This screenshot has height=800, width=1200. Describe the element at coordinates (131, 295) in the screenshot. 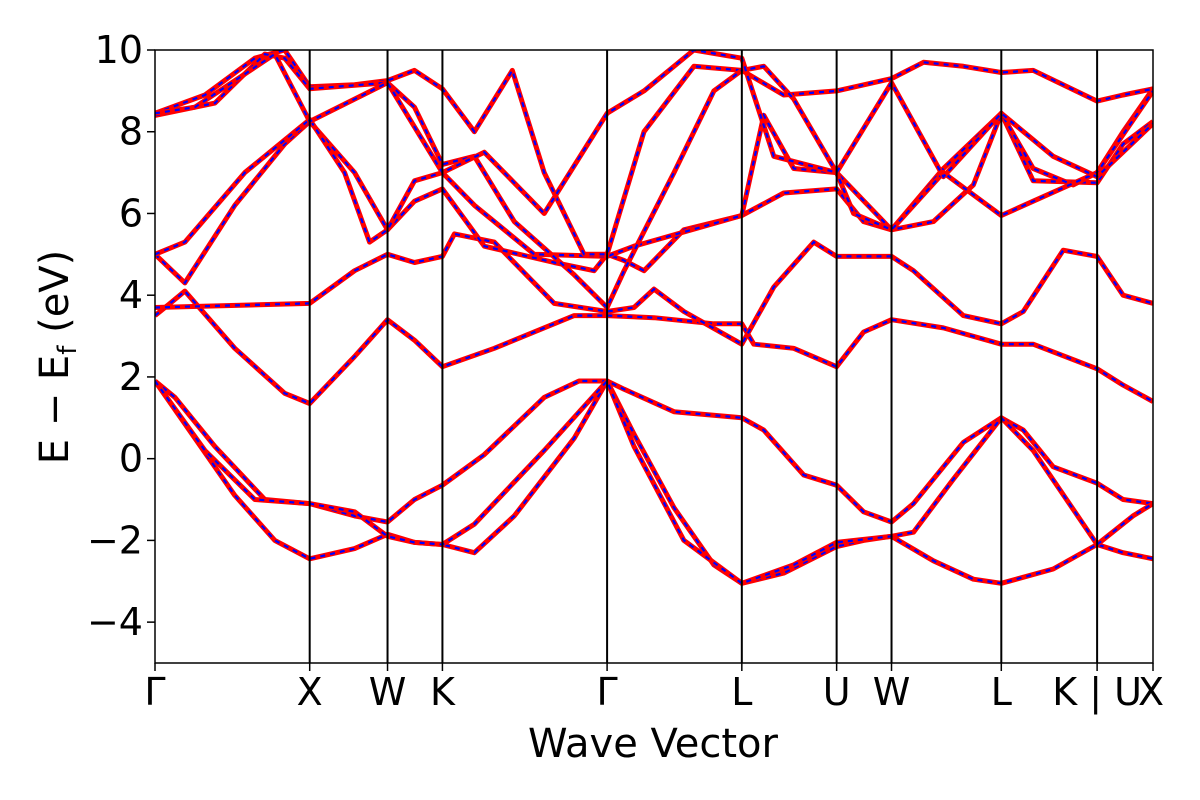

I see `y-tick-label: 4` at that location.